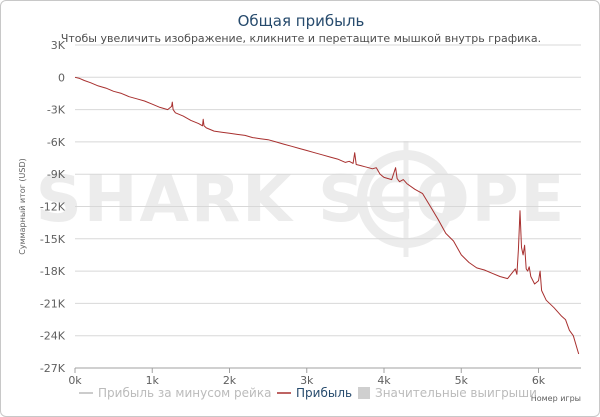 The width and height of the screenshot is (600, 417). Describe the element at coordinates (301, 21) in the screenshot. I see `chart-title: Общая прибыль` at that location.